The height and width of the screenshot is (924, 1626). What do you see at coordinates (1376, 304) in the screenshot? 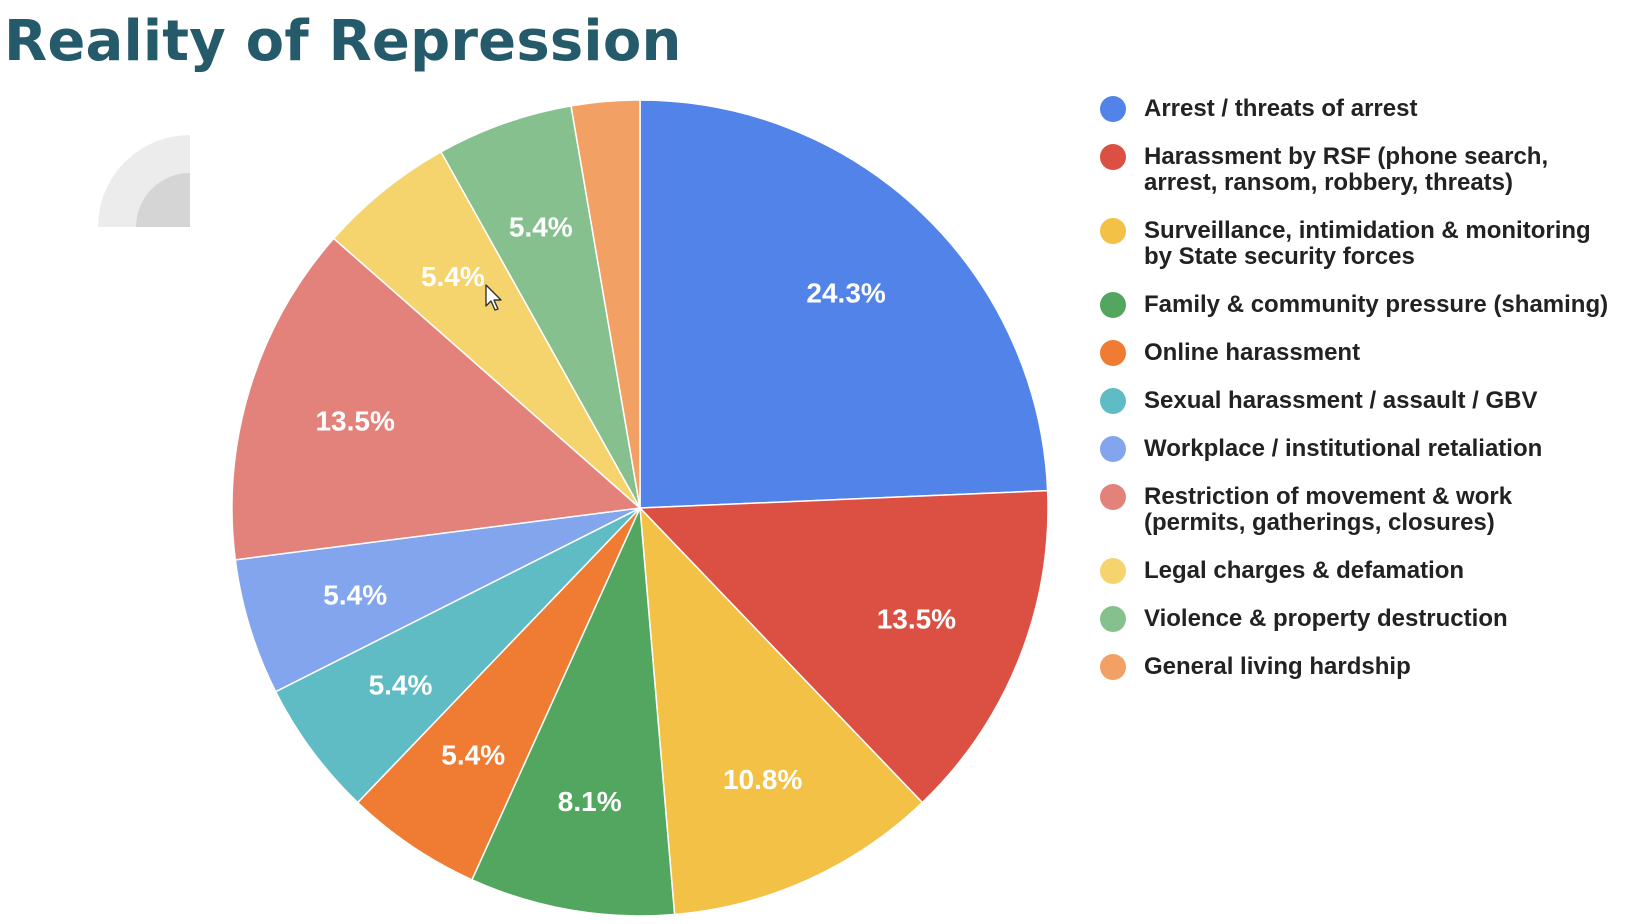
I see `legend-label: Family & community pressure (shaming)` at bounding box center [1376, 304].